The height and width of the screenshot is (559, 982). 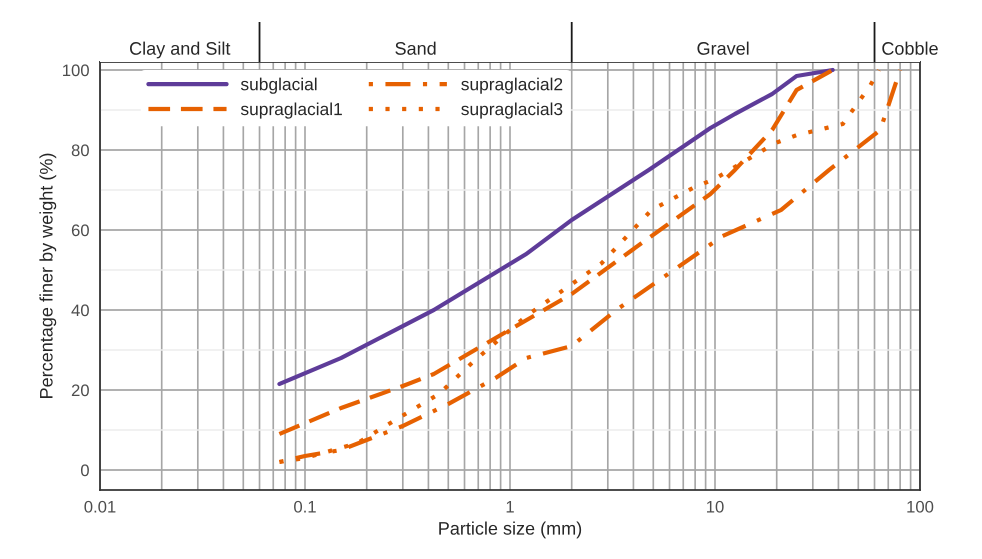 What do you see at coordinates (47, 276) in the screenshot?
I see `y-axis-title: Percentage finer by weight (%)` at bounding box center [47, 276].